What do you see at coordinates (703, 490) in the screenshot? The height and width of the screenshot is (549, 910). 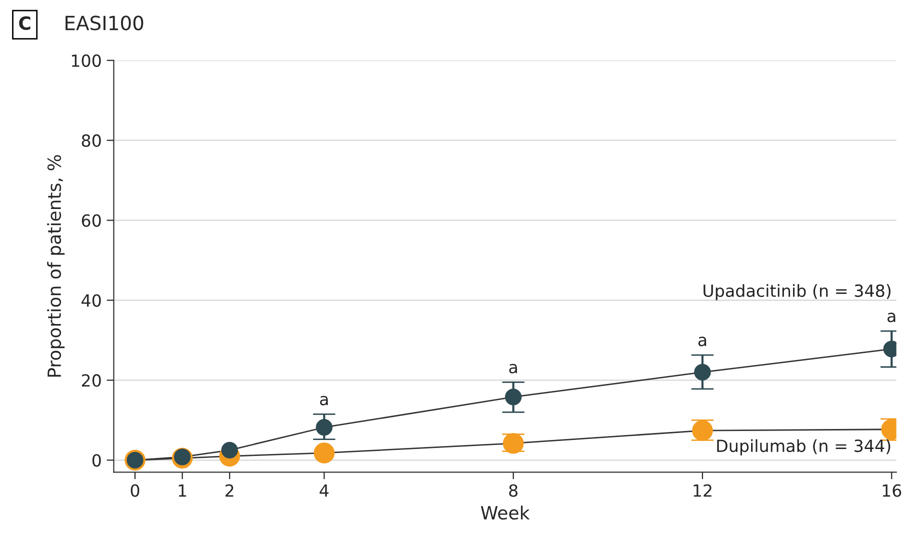 I see `x-tick-label: 12` at bounding box center [703, 490].